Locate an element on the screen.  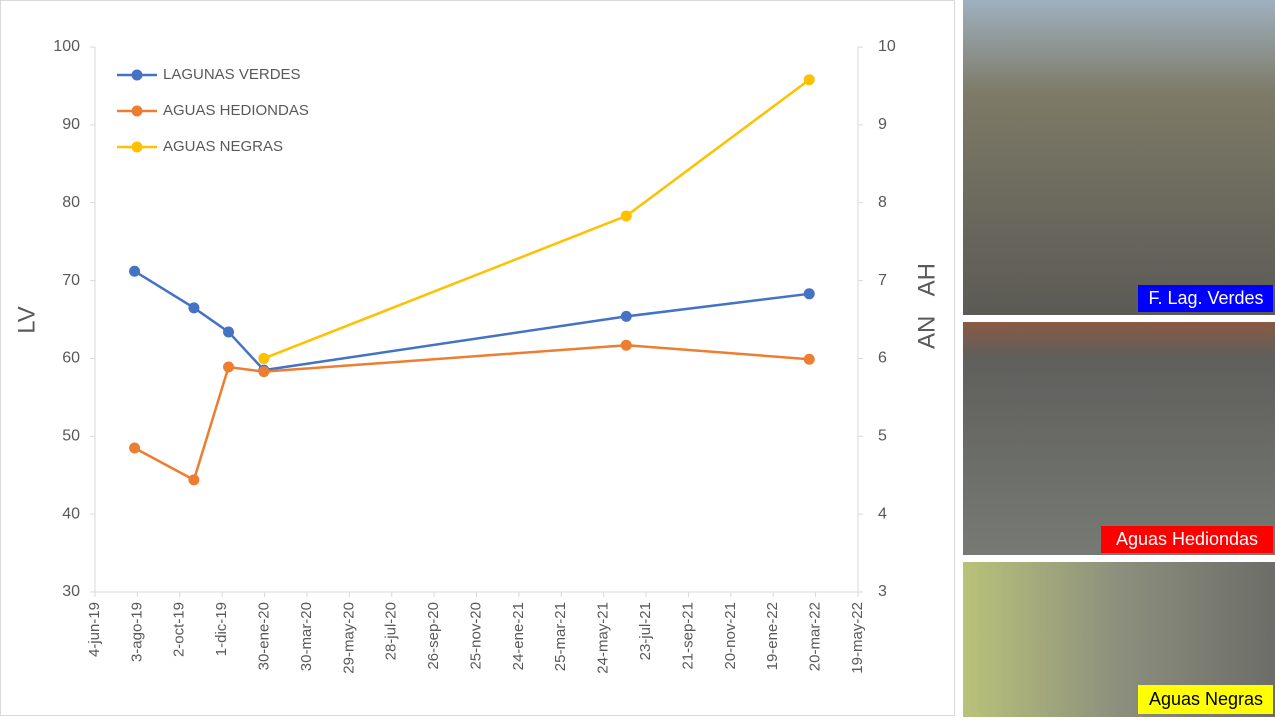
y2-tick-label: 4 is located at coordinates (882, 513).